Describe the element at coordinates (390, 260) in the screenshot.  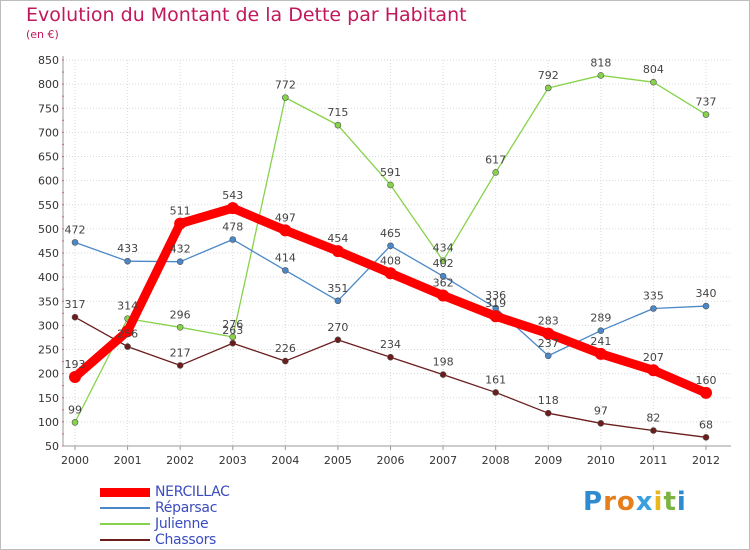
I see `data-label: 408` at that location.